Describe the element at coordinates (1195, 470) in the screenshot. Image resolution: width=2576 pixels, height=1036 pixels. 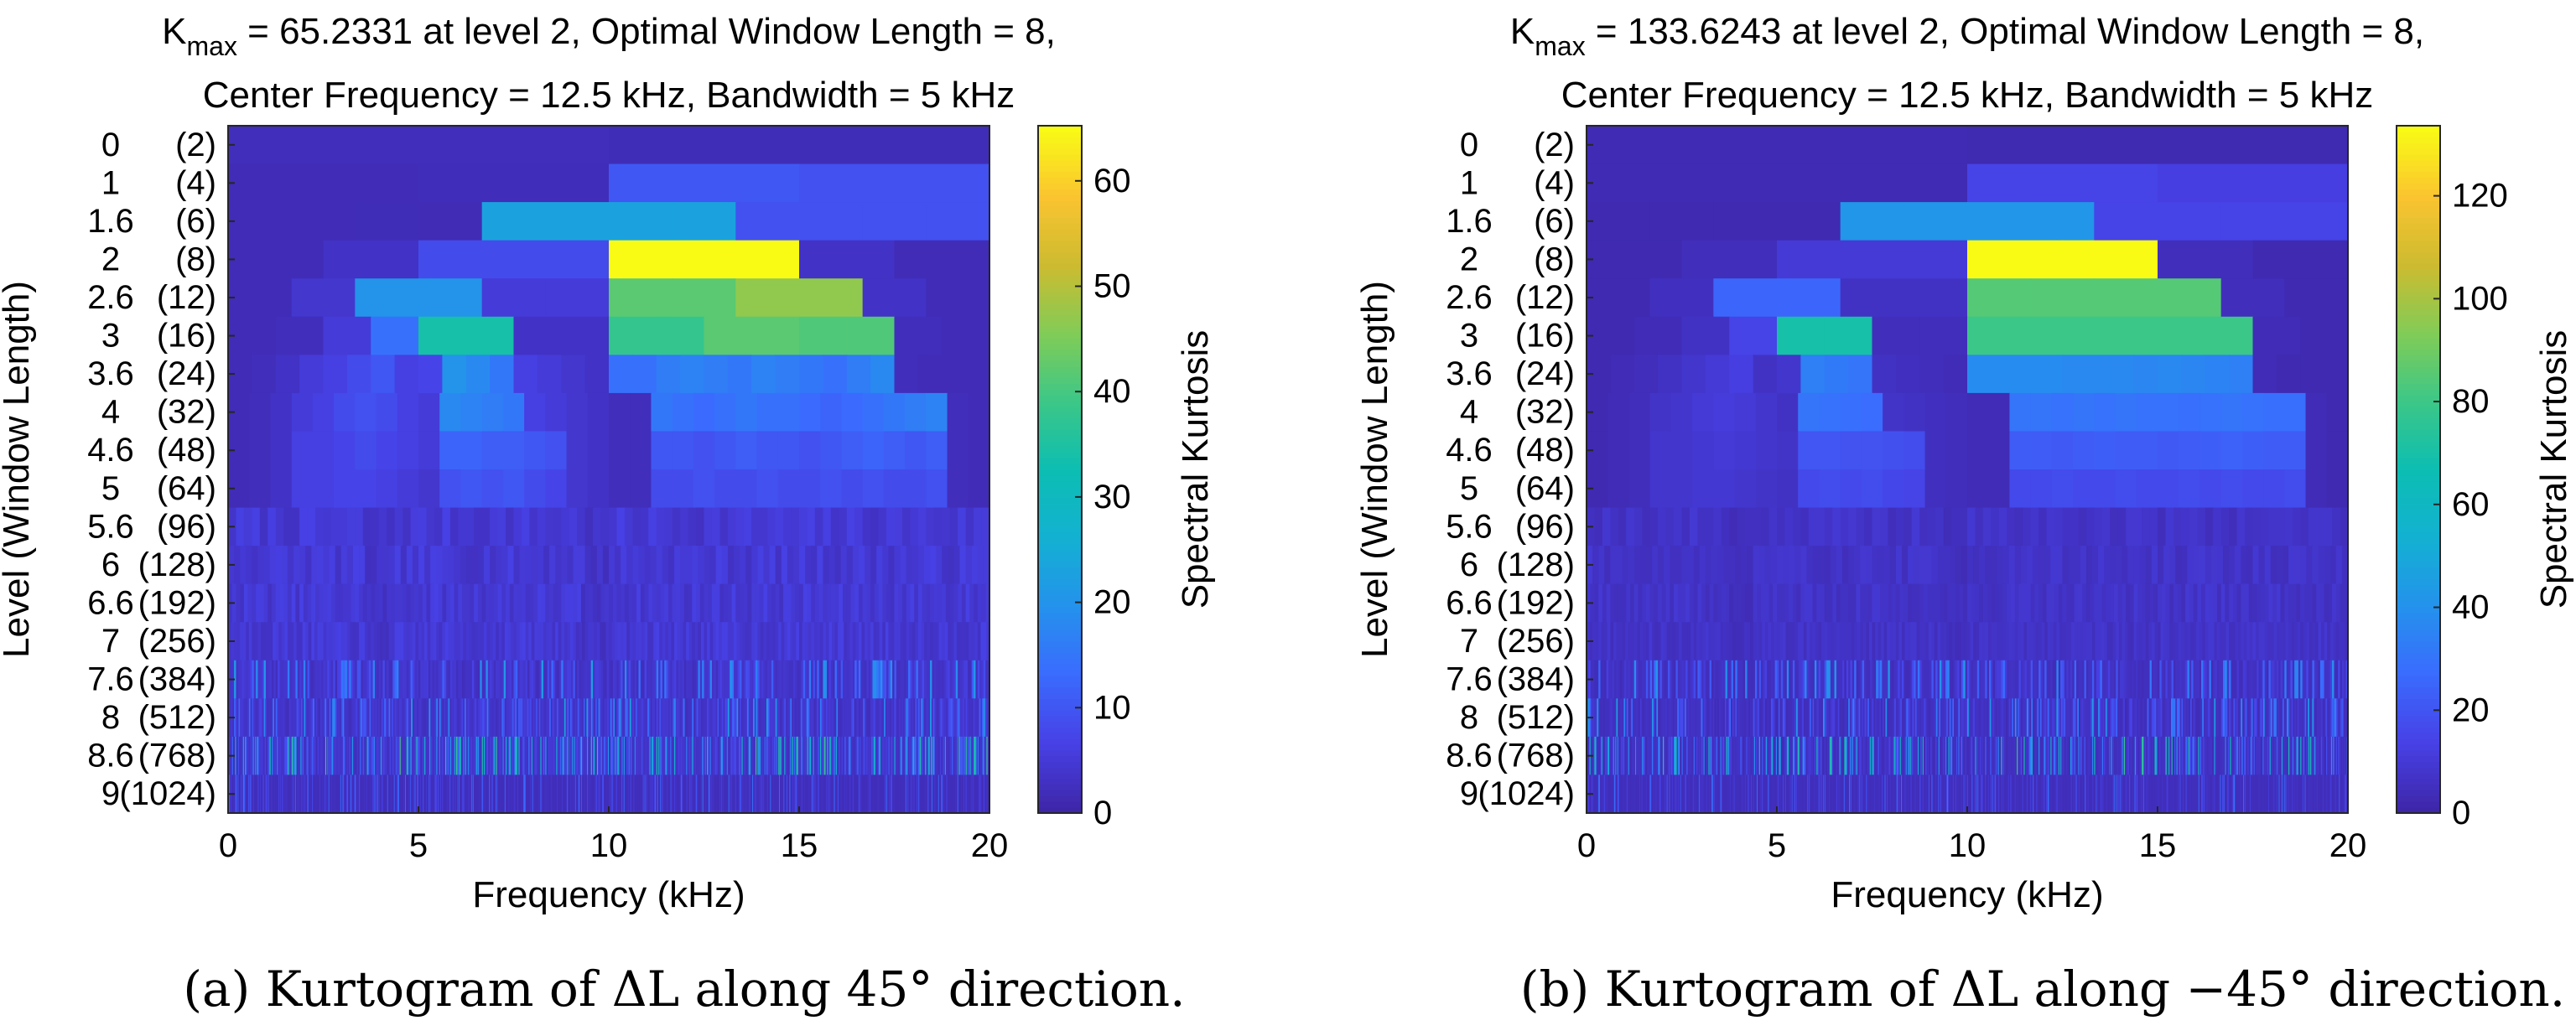
I see `colorbar-label: Spectral Kurtosis` at that location.